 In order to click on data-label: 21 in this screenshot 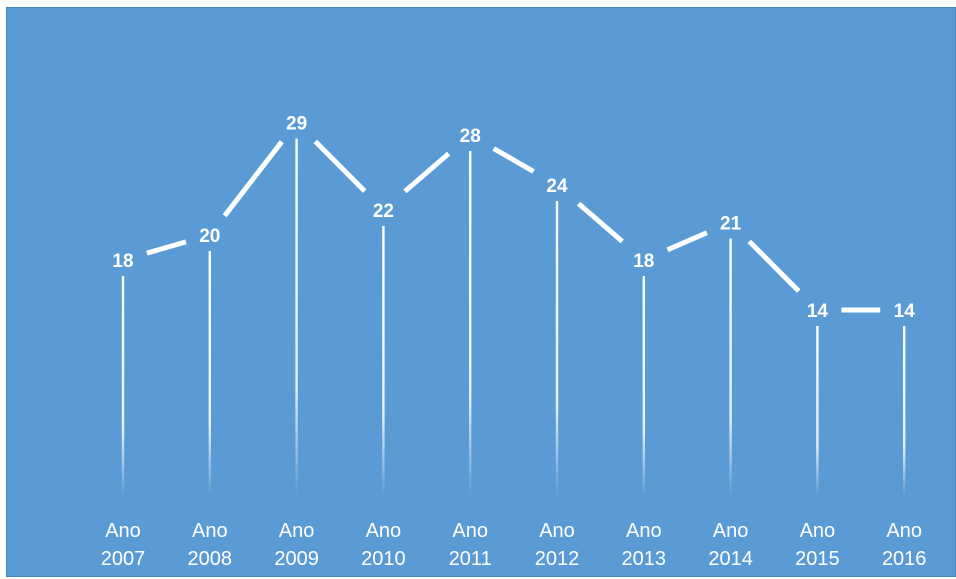, I will do `click(731, 224)`.